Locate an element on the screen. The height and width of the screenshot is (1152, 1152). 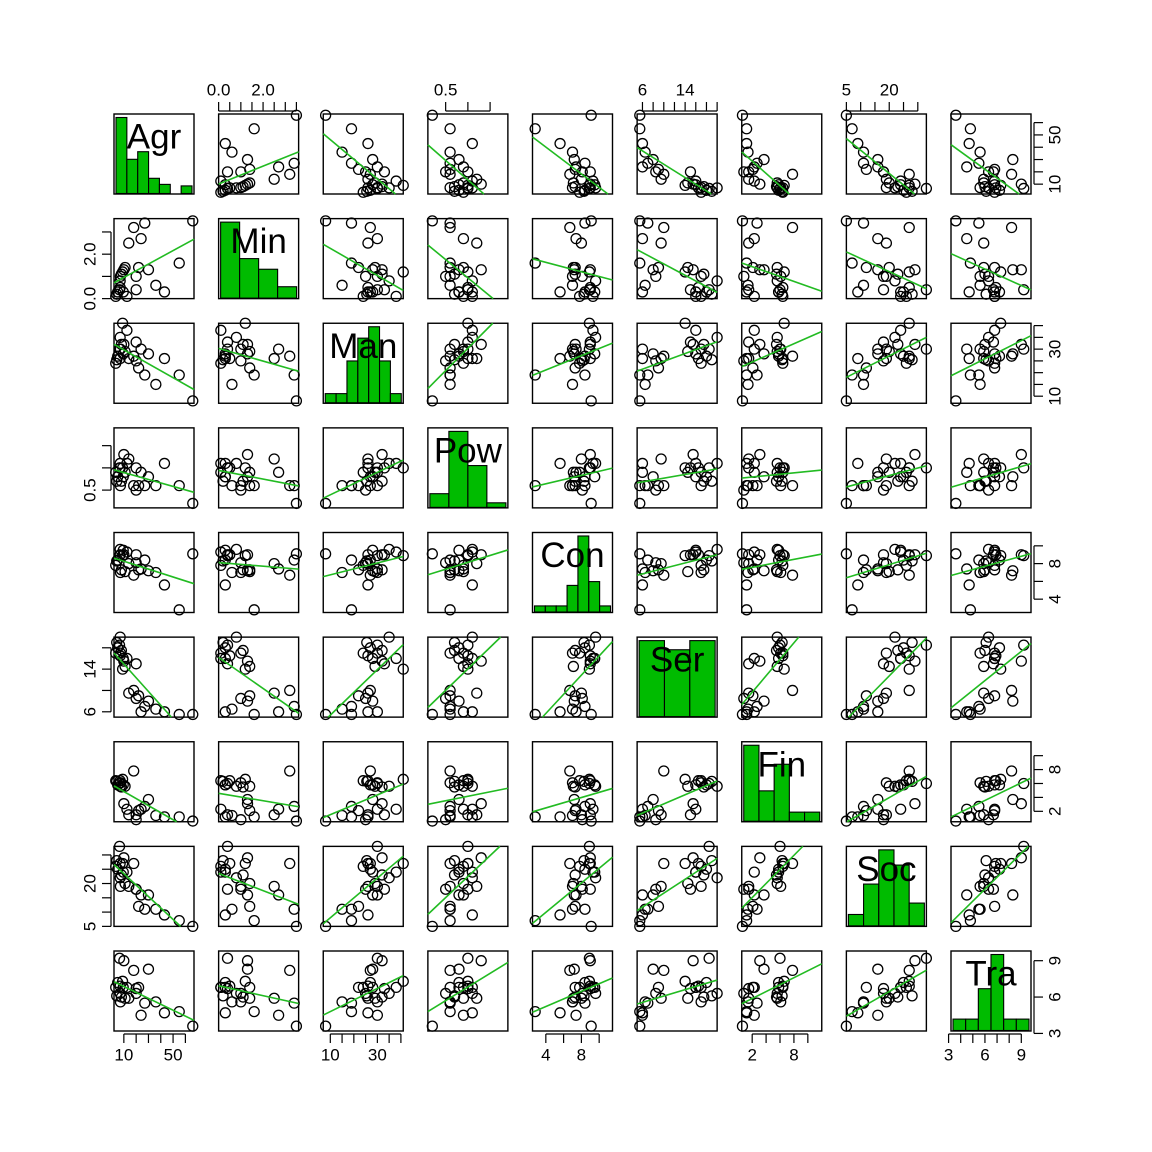
top-axis-Soc: 5 20 is located at coordinates (880, 96).